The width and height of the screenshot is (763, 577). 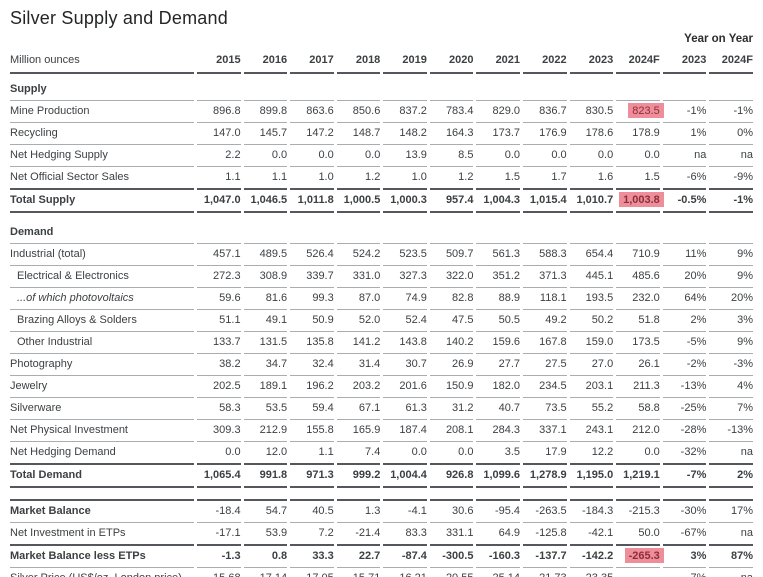 I want to click on value-cell: 1,010.7, so click(x=591, y=201).